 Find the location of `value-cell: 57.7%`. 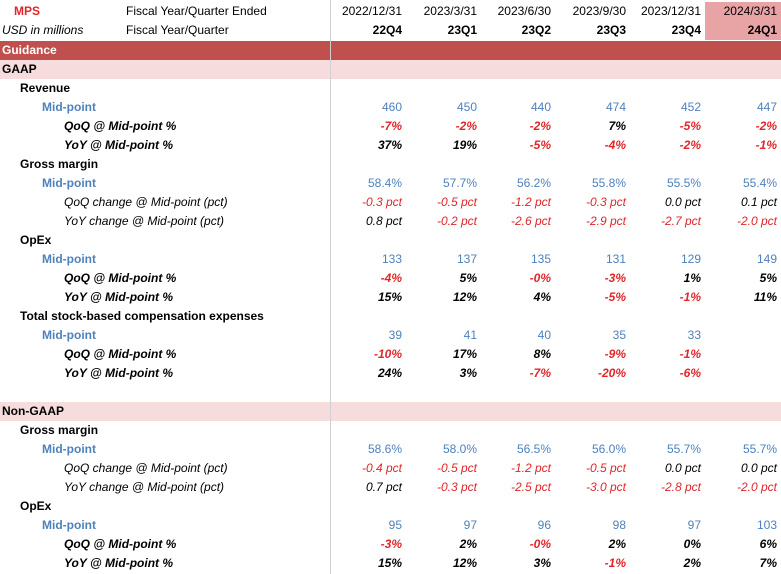

value-cell: 57.7% is located at coordinates (459, 183).